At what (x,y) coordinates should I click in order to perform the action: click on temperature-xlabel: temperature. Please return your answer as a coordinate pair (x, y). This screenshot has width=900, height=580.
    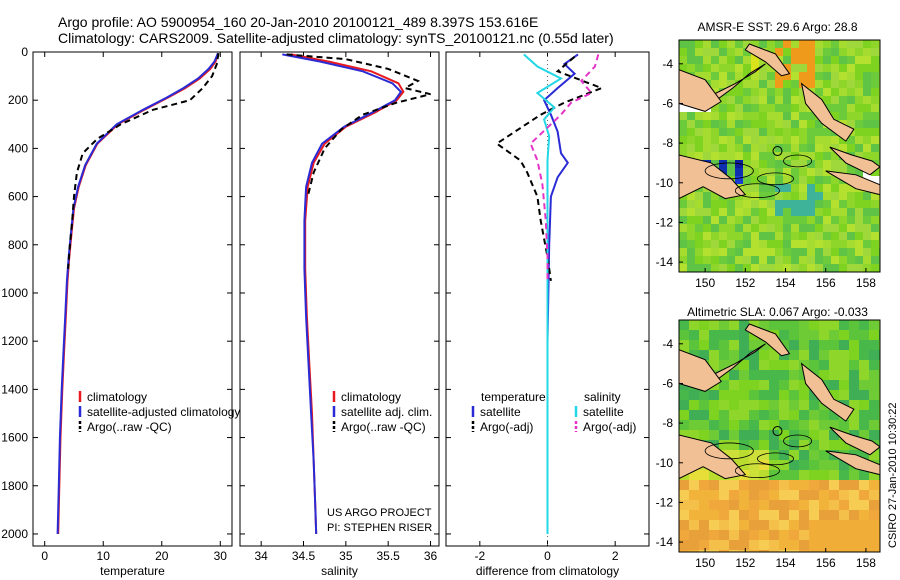
    Looking at the image, I should click on (132, 571).